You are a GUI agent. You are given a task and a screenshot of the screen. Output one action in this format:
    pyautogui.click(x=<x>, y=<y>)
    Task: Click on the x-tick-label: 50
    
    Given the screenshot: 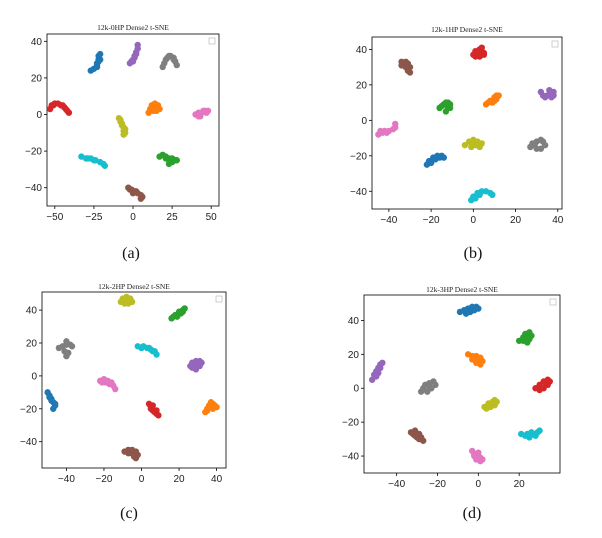 What is the action you would take?
    pyautogui.click(x=212, y=217)
    